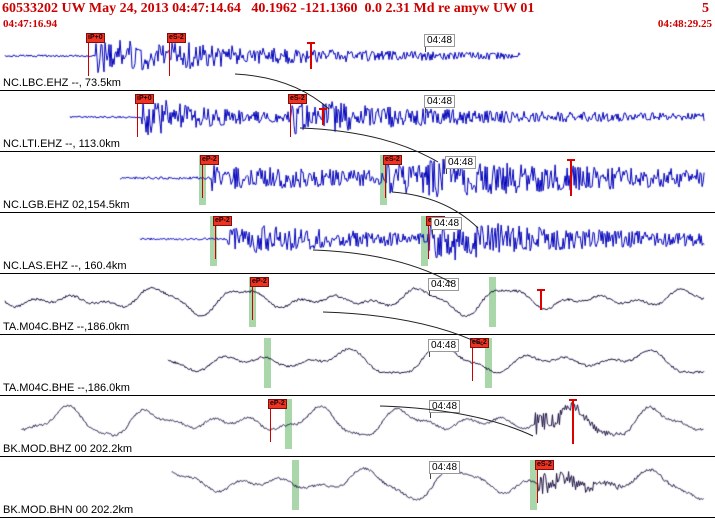 The image size is (715, 518). What do you see at coordinates (705, 8) in the screenshot?
I see `page-number: 5` at bounding box center [705, 8].